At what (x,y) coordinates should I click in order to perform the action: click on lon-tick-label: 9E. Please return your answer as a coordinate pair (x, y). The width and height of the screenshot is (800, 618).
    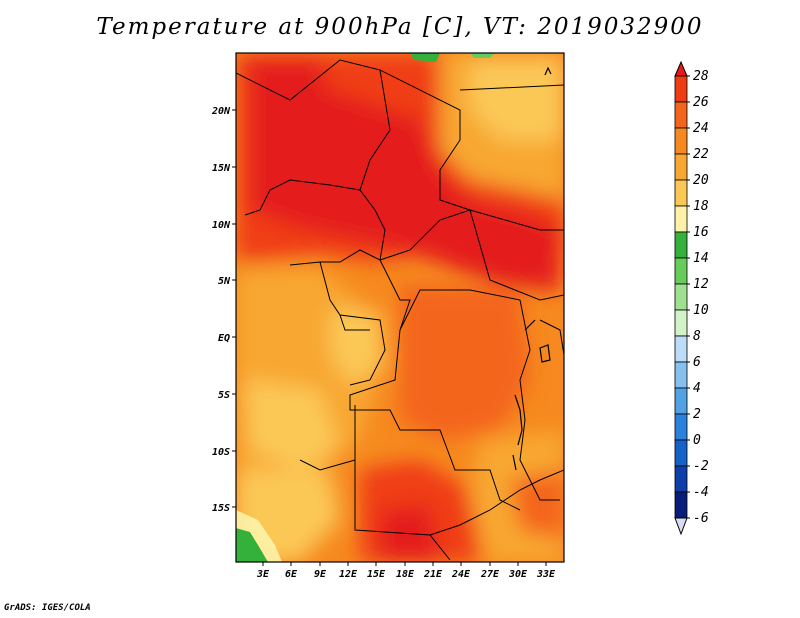
    Looking at the image, I should click on (320, 574).